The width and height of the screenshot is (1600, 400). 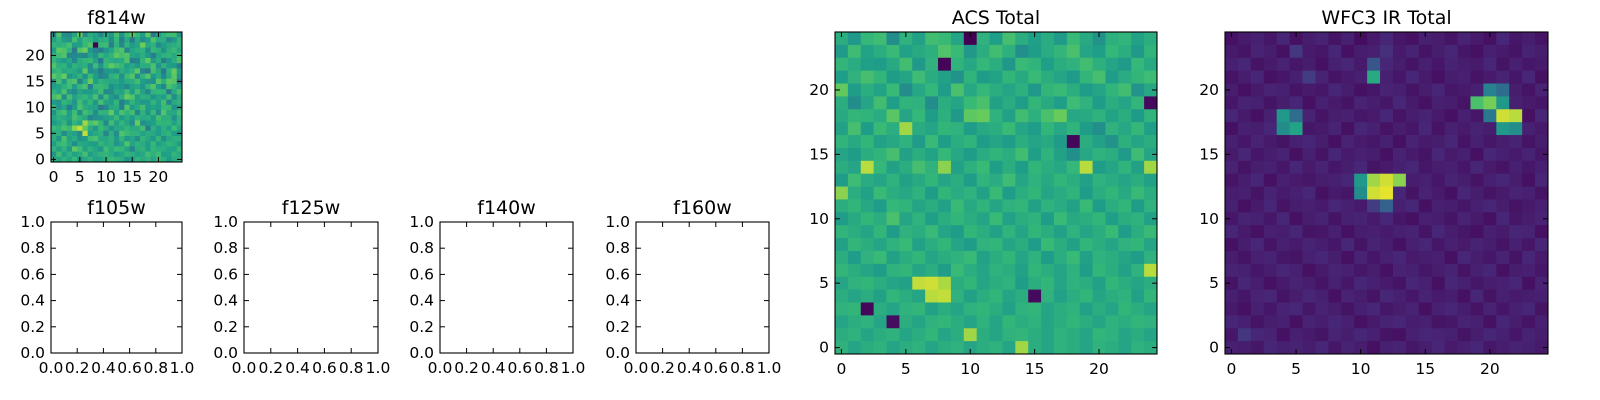 I want to click on x-tick-label: 10, so click(x=106, y=177).